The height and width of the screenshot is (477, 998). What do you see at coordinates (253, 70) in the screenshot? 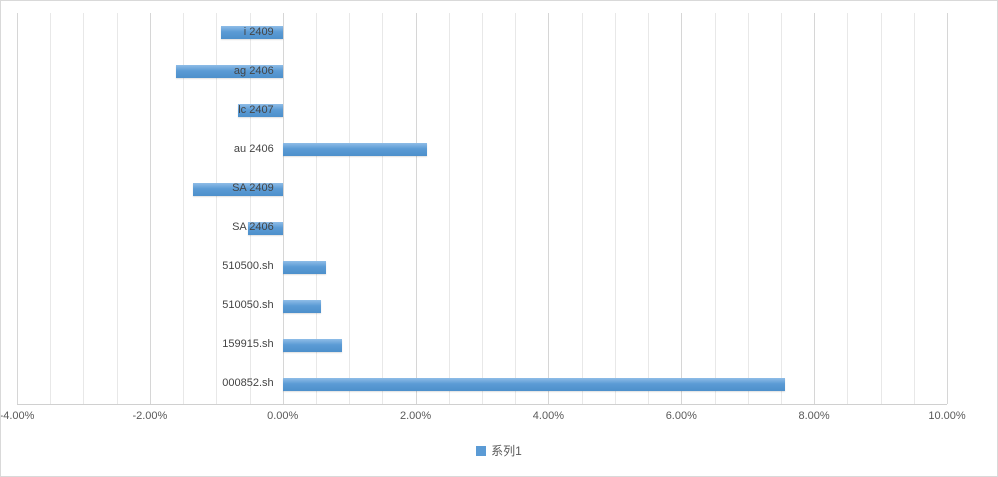
I see `category-label: ag 2406` at bounding box center [253, 70].